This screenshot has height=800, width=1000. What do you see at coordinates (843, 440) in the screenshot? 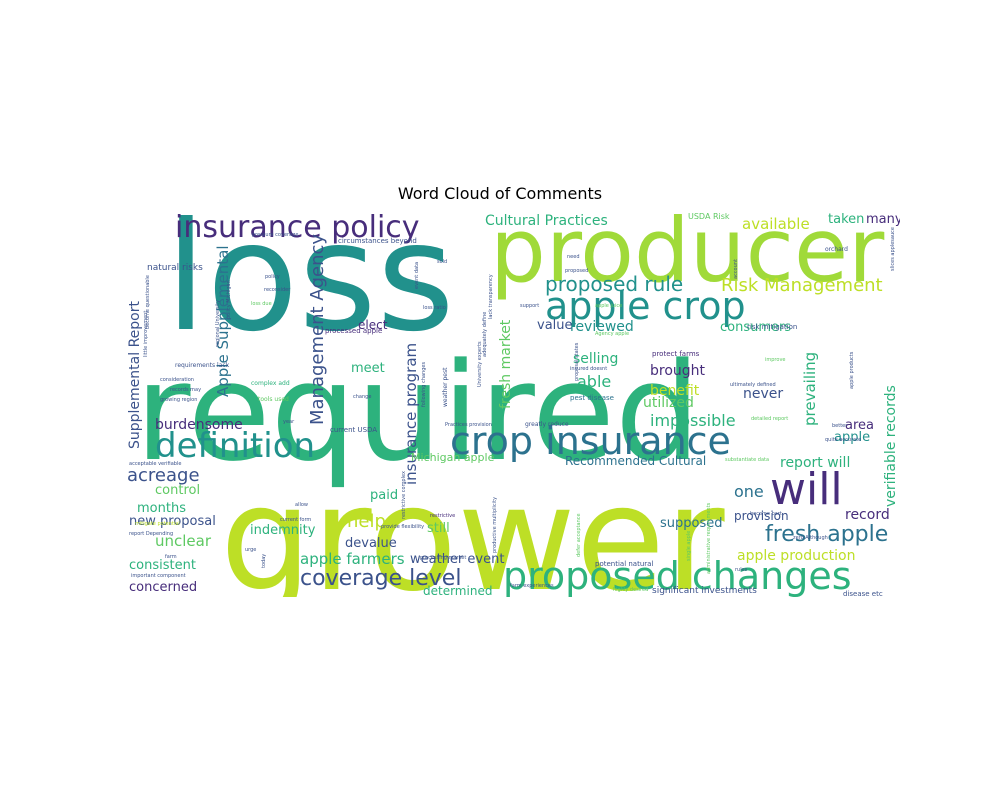
I see `word-quite-accurate: quite accurate` at bounding box center [843, 440].